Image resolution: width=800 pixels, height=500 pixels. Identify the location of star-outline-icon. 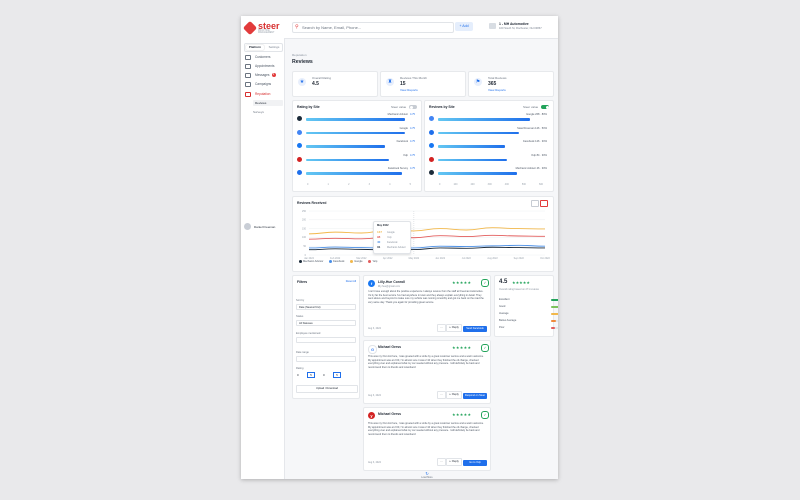
(248, 94).